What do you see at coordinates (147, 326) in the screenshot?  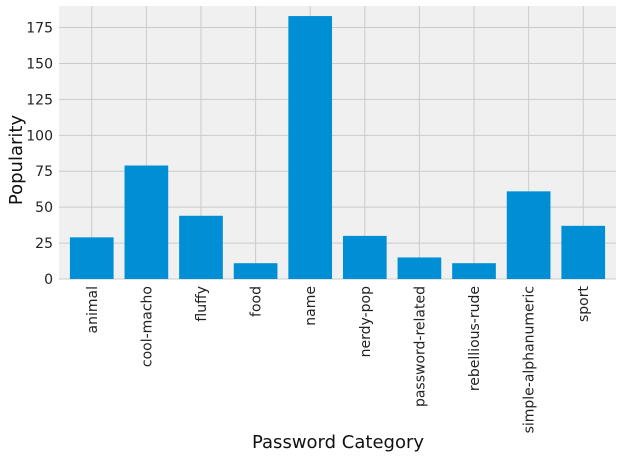 I see `x-tick-label: cool-macho` at bounding box center [147, 326].